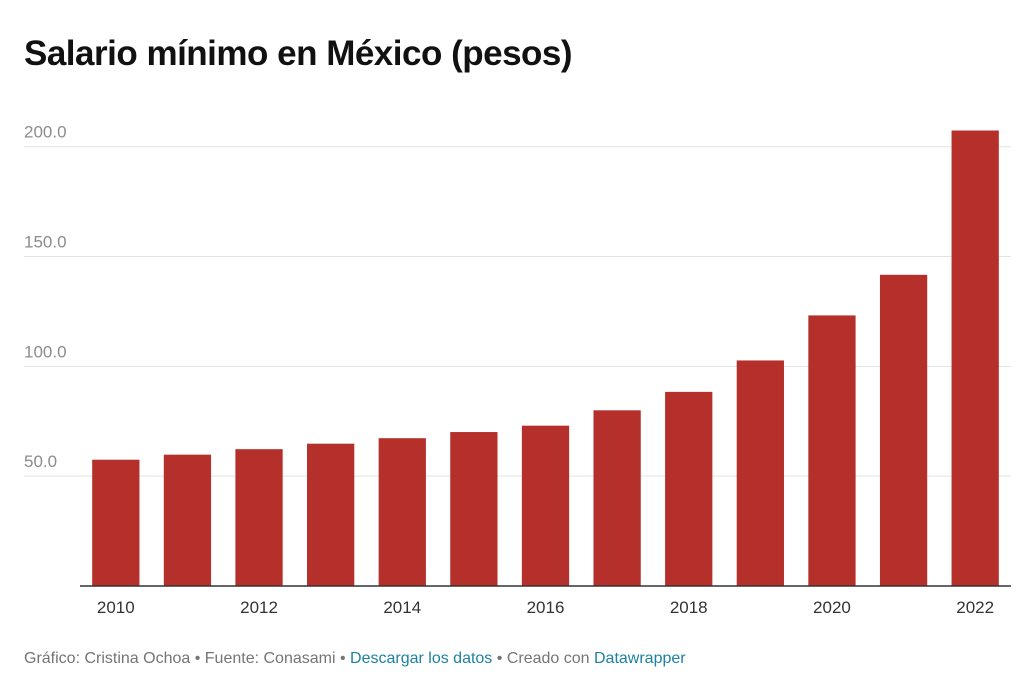 The height and width of the screenshot is (684, 1024). What do you see at coordinates (259, 517) in the screenshot?
I see `bar-2012` at bounding box center [259, 517].